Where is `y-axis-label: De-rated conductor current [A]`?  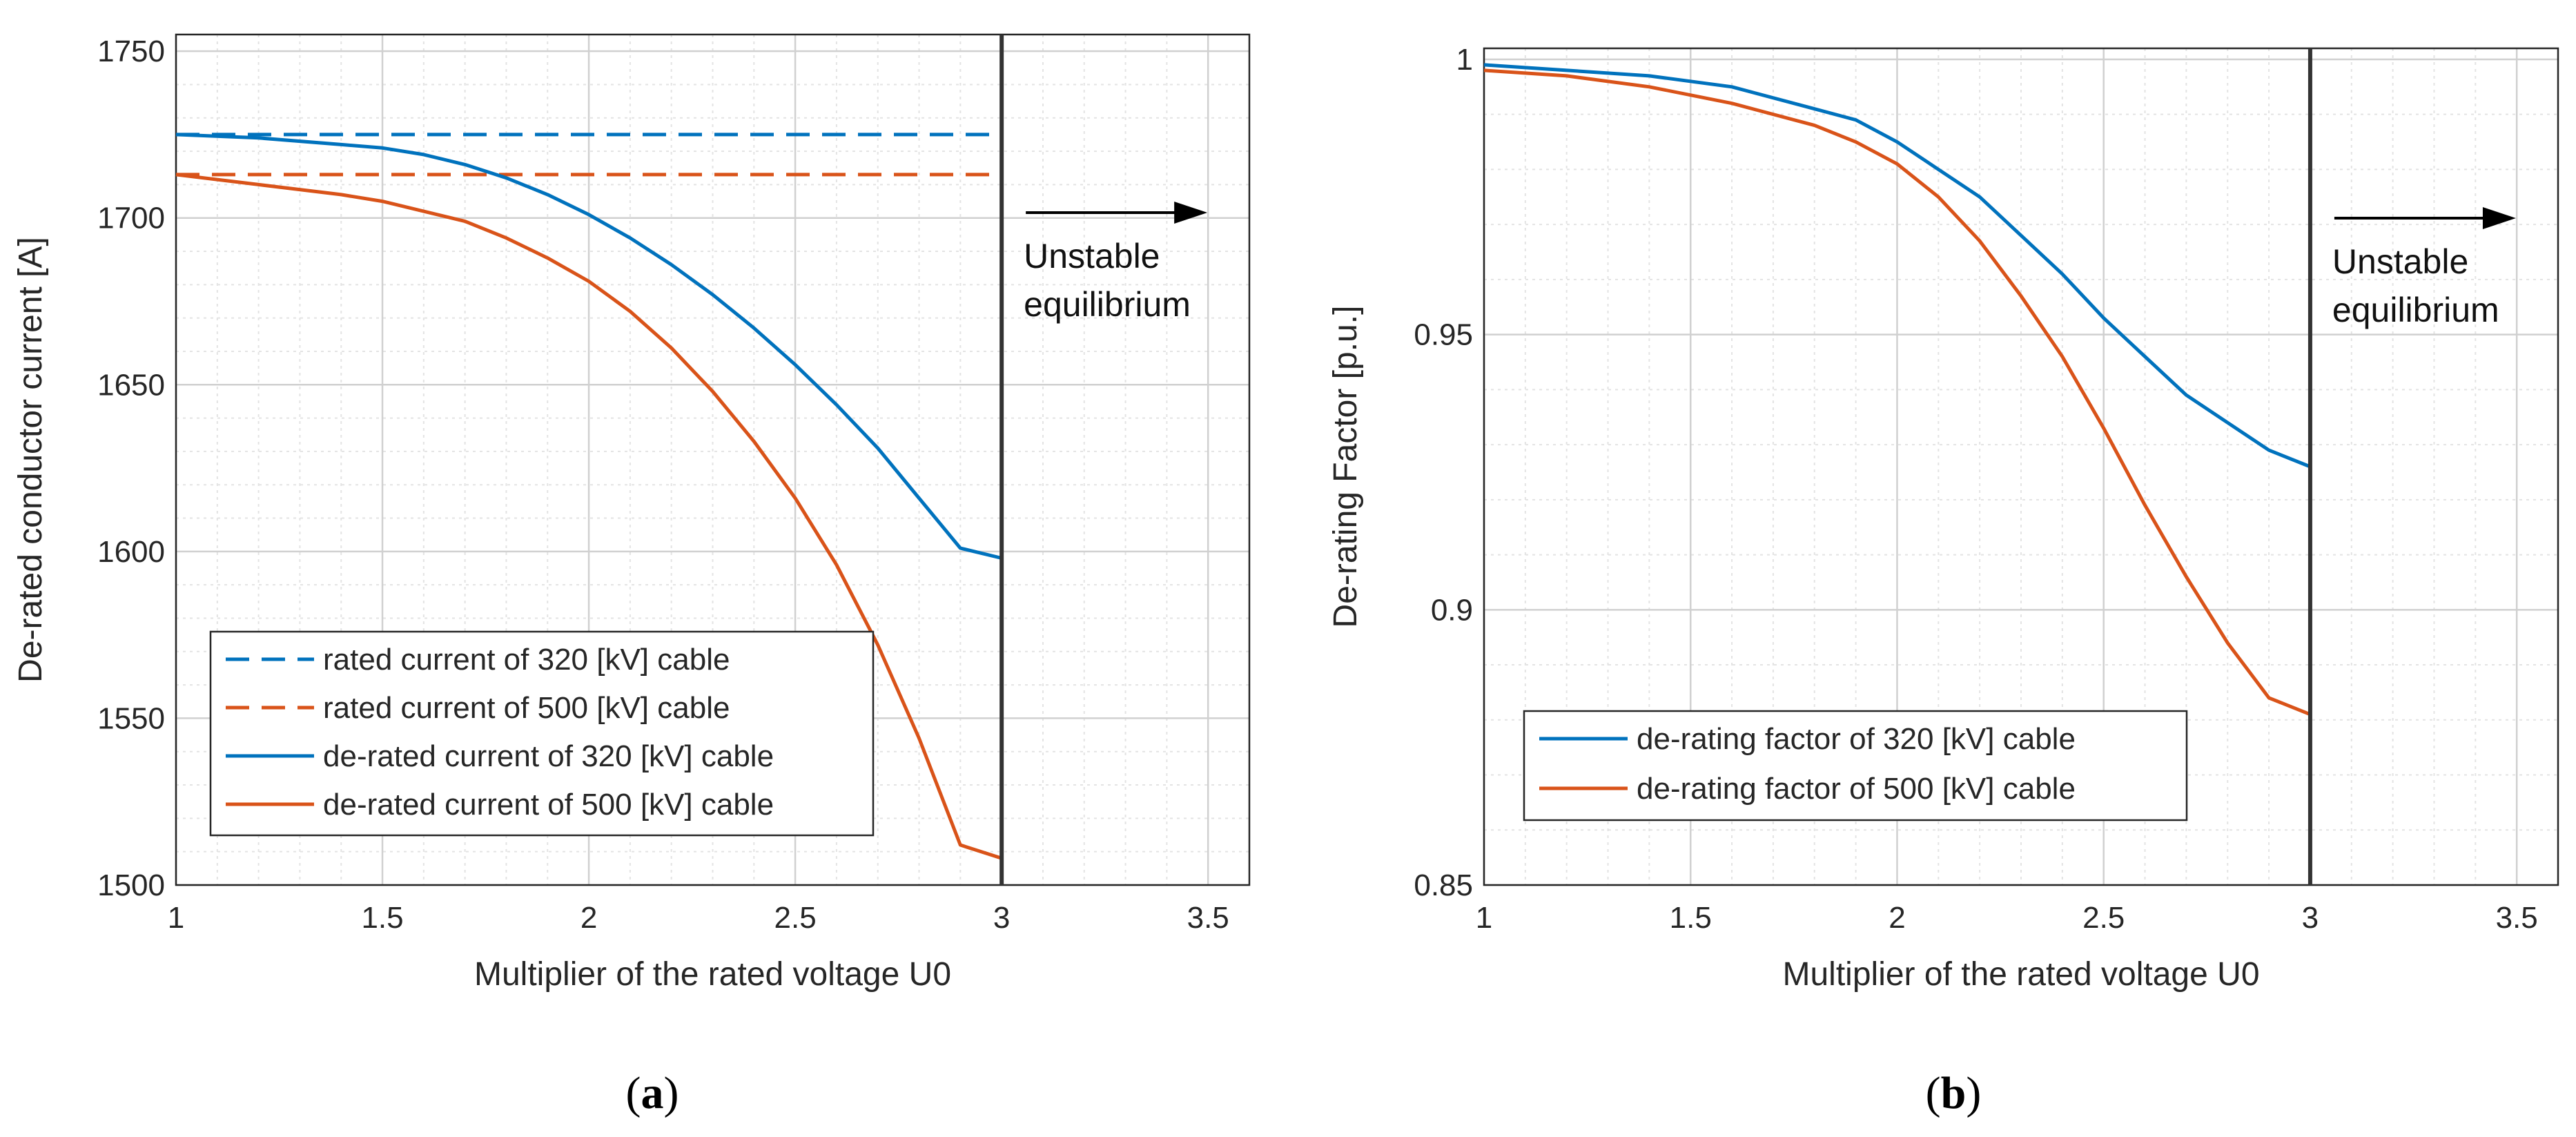 y-axis-label: De-rated conductor current [A] is located at coordinates (30, 460).